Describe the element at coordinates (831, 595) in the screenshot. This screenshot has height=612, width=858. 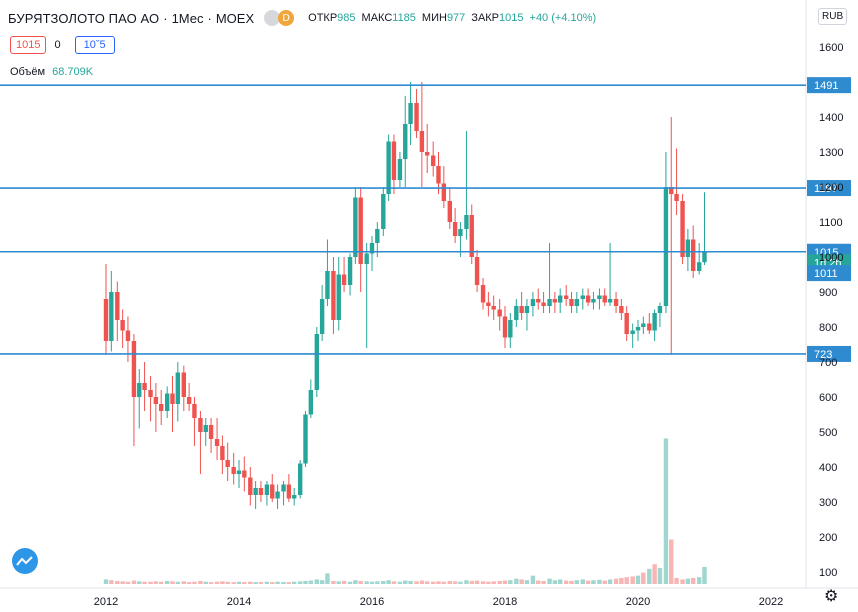
I see `settings-gear-icon: ⚙` at that location.